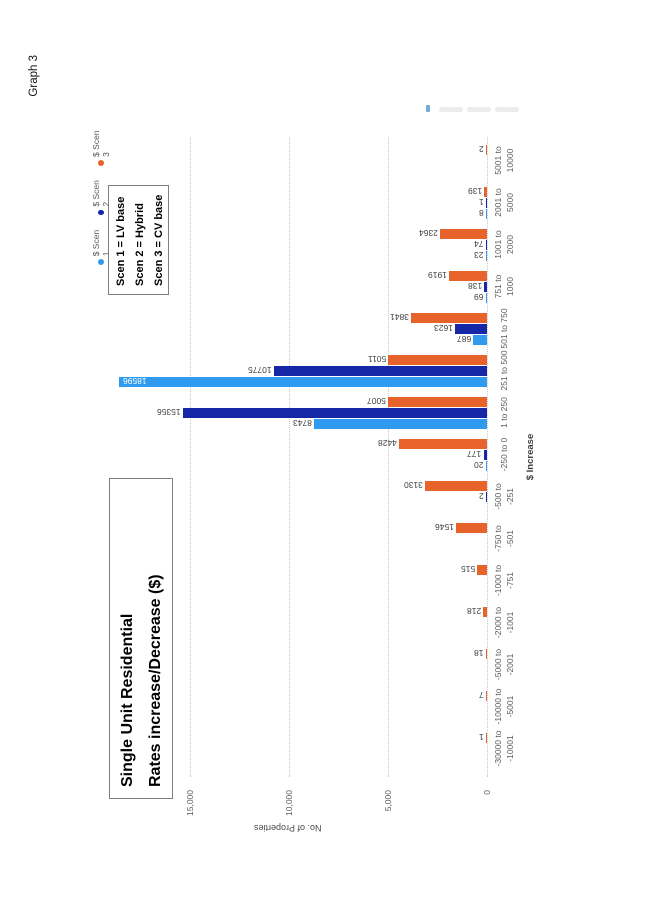 This screenshot has width=645, height=912. I want to click on scenario-key-line: Scen 3 = CV base, so click(159, 240).